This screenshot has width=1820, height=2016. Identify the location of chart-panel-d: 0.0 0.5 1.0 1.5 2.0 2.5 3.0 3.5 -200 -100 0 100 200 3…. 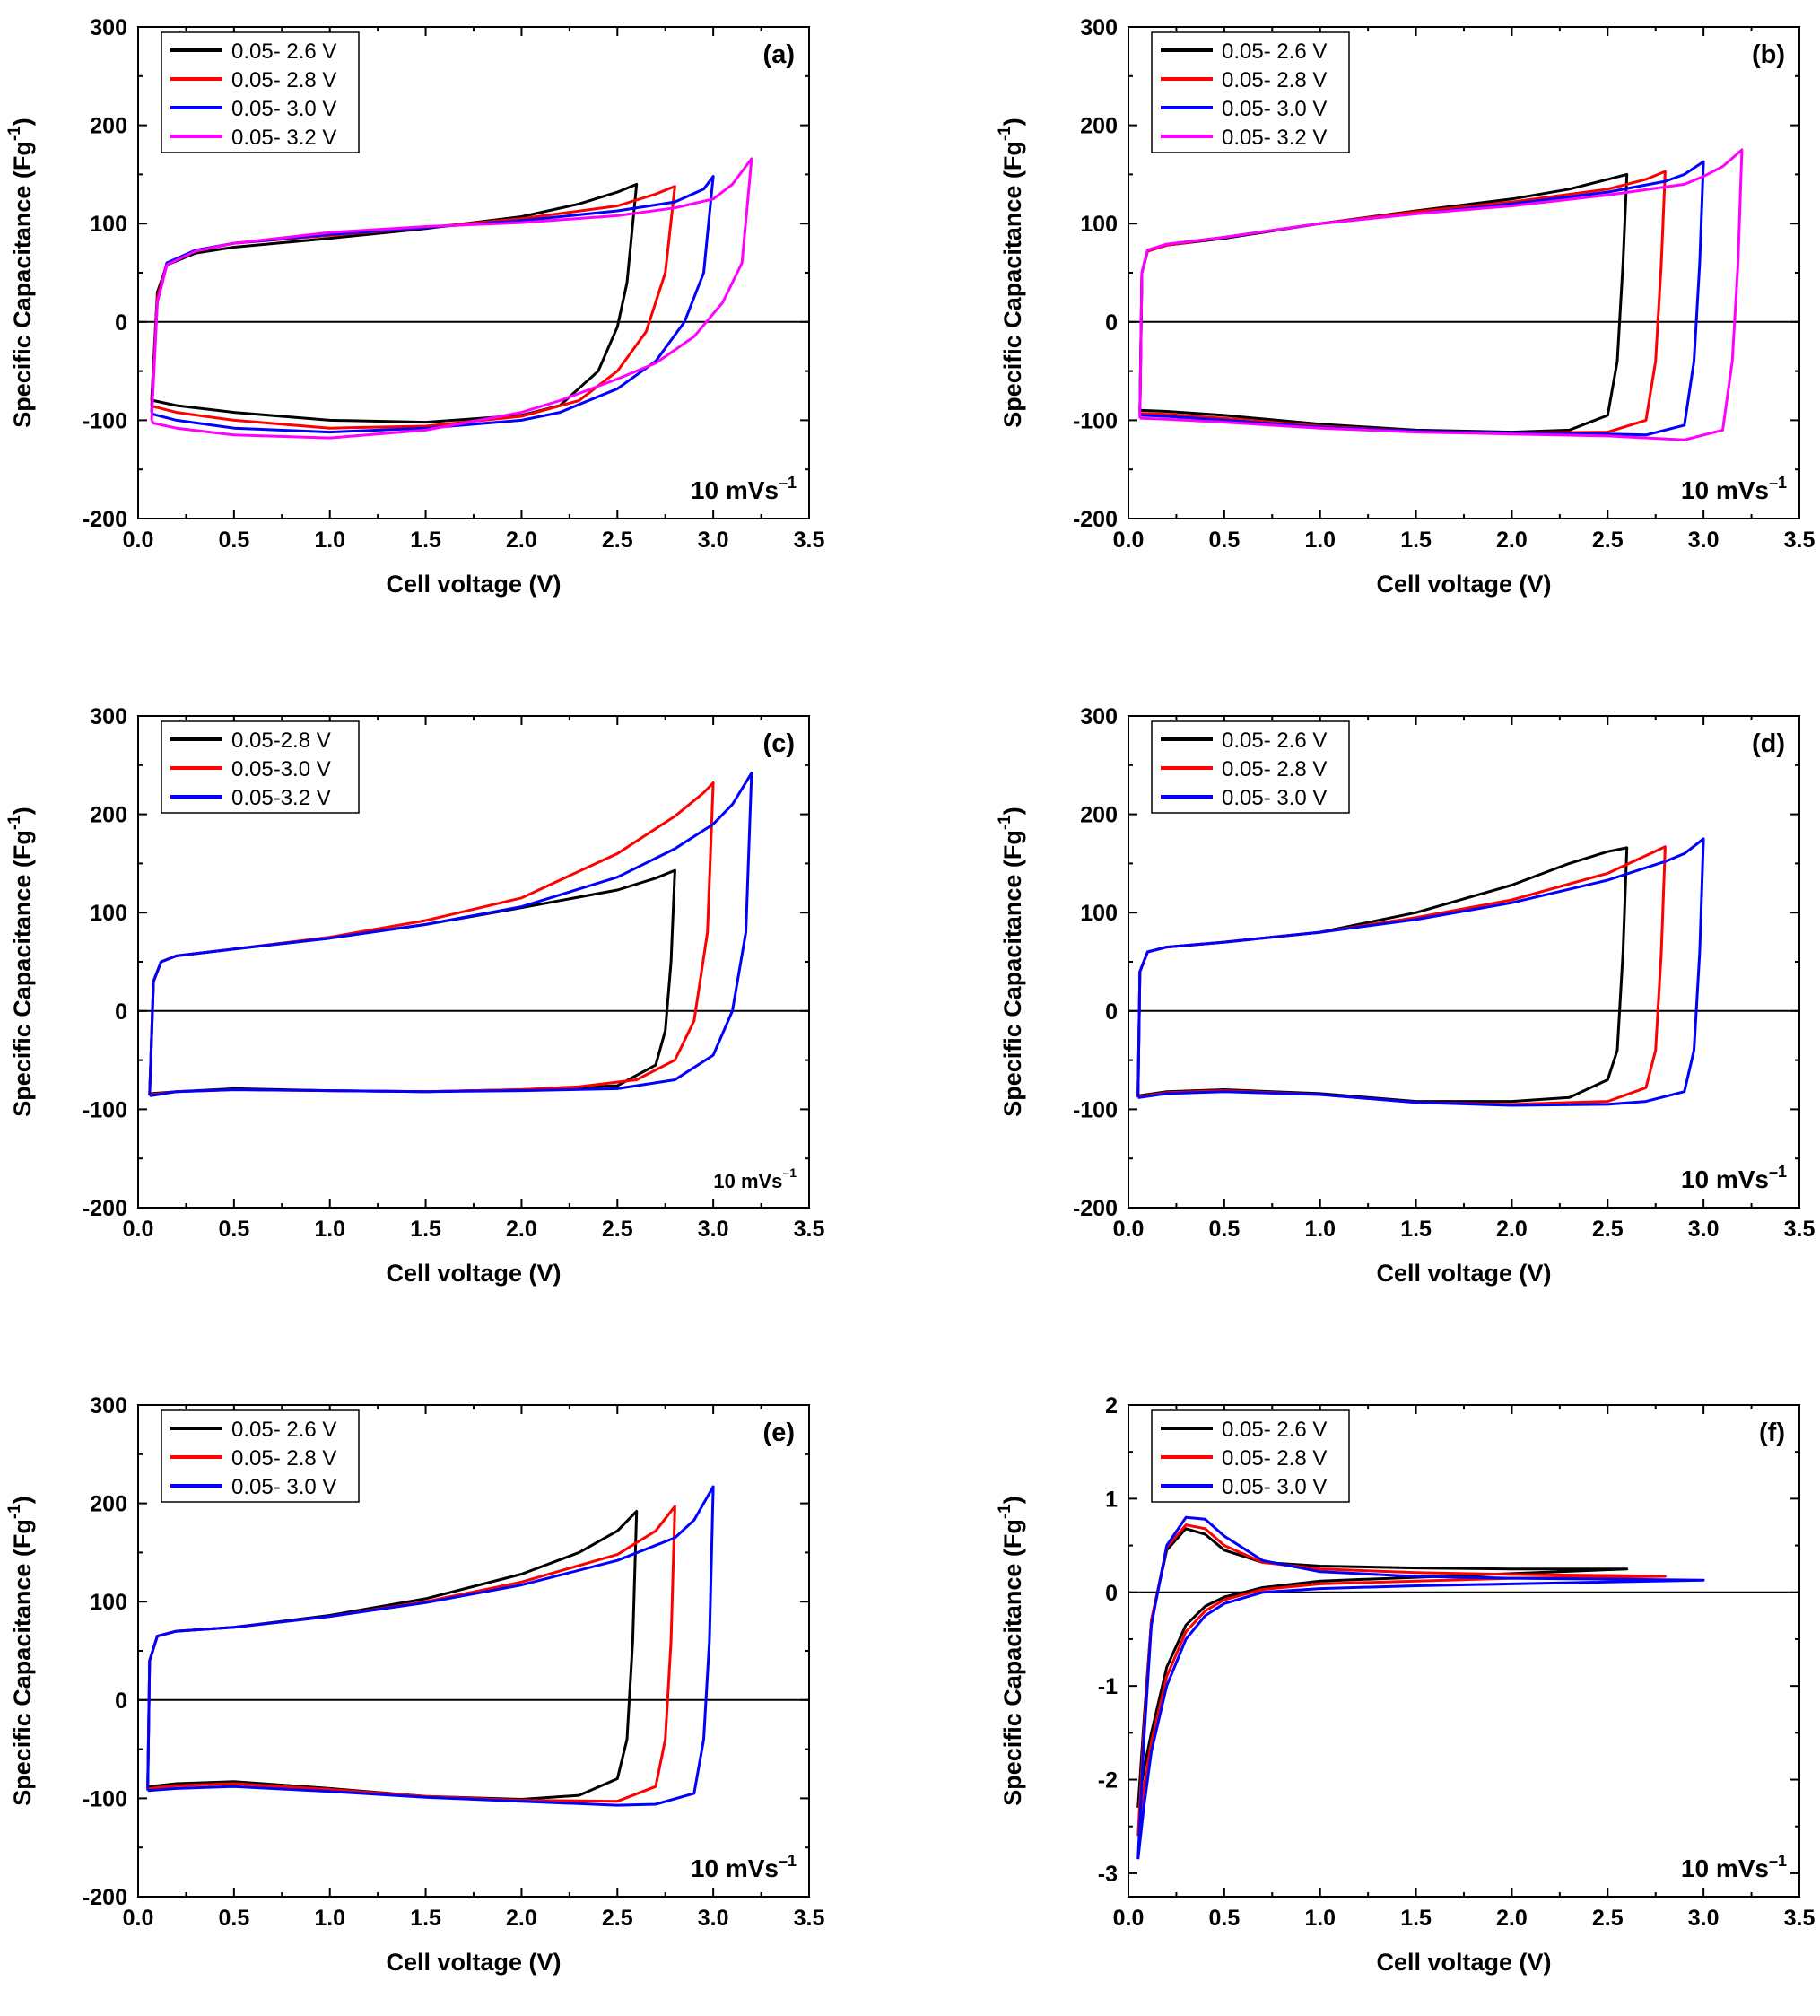
(1405, 995).